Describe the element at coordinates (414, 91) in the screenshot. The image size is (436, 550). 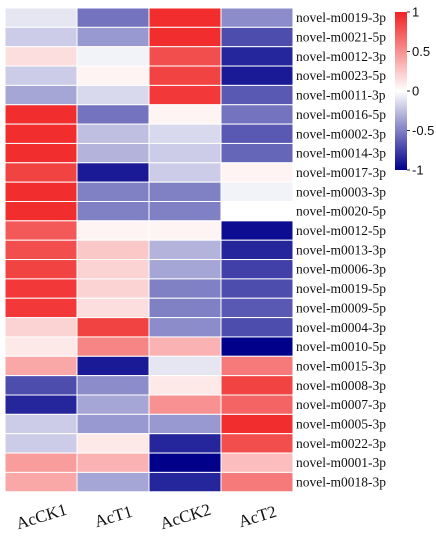
I see `colorbar: 1 0.5 0 -0.5 -1` at that location.